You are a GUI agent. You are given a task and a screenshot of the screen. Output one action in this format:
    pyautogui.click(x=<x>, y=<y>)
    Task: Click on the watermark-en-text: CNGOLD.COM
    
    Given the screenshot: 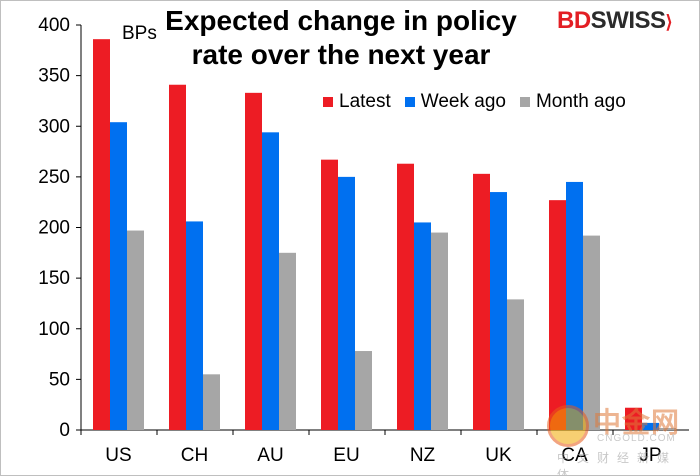 What is the action you would take?
    pyautogui.click(x=636, y=438)
    